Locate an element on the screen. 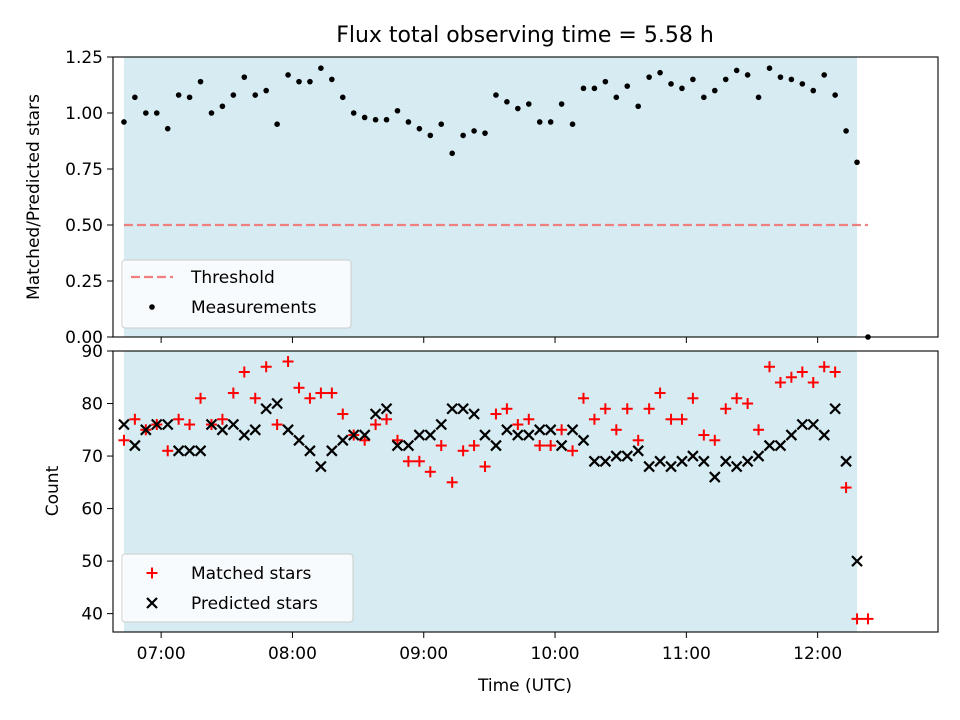 Image resolution: width=960 pixels, height=720 pixels. bottom-x-ticks: 07:00 08:00 09:00 10:00 11:00 12:00 is located at coordinates (489, 648).